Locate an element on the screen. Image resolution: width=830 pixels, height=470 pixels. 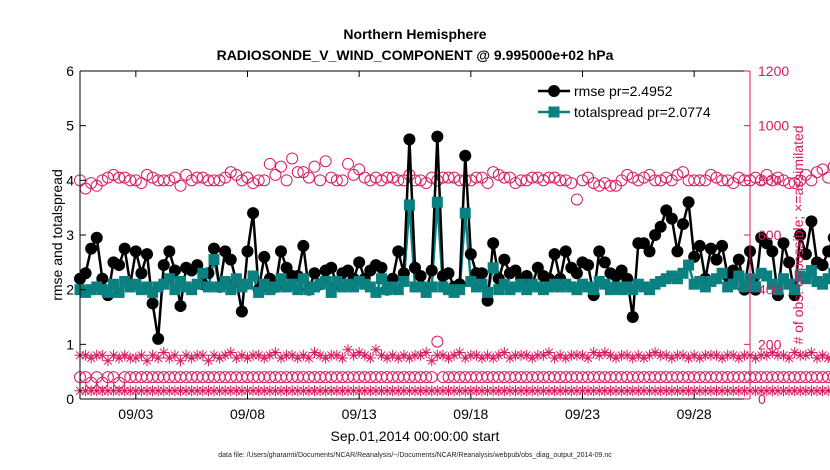
y-tick-label-right: 0 is located at coordinates (762, 399).